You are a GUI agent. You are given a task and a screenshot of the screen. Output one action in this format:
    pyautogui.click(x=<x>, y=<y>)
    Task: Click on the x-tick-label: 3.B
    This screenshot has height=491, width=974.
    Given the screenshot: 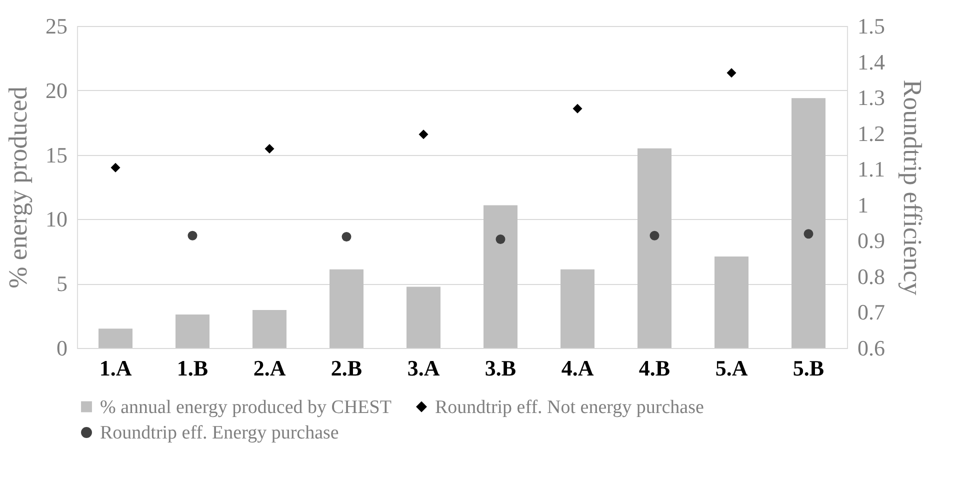 What is the action you would take?
    pyautogui.click(x=500, y=368)
    